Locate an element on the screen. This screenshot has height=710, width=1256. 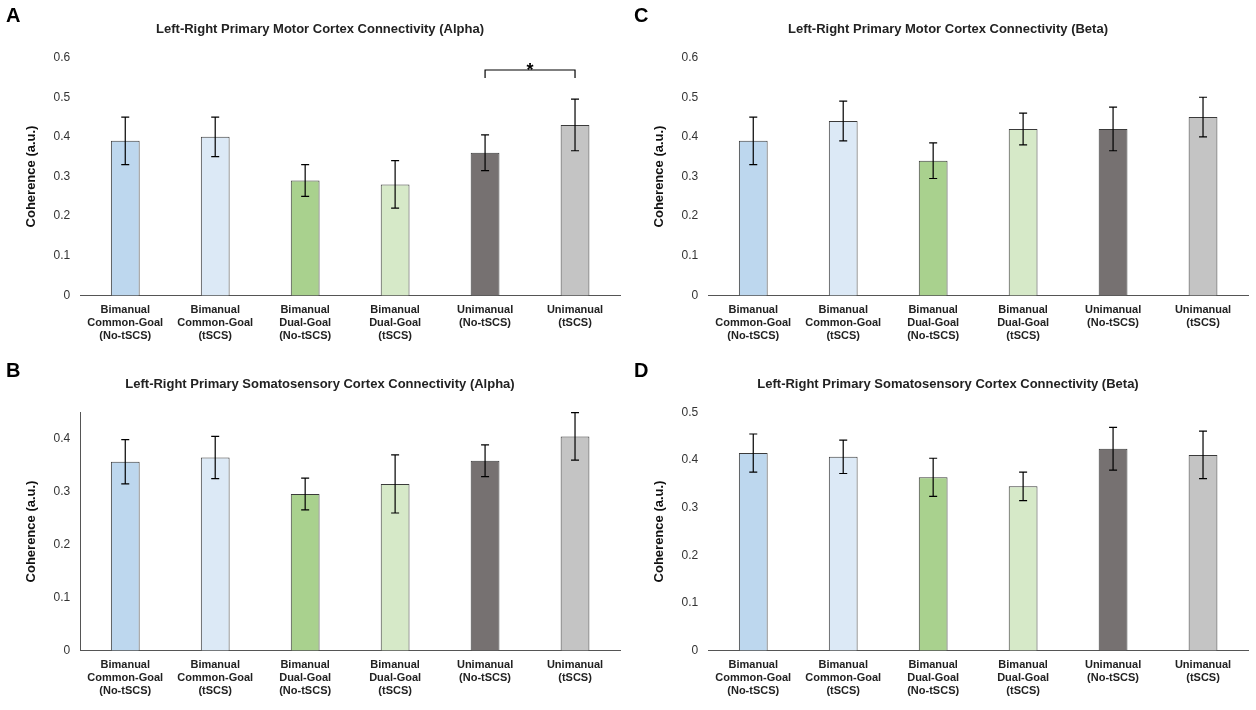
text: C is located at coordinates (641, 15).